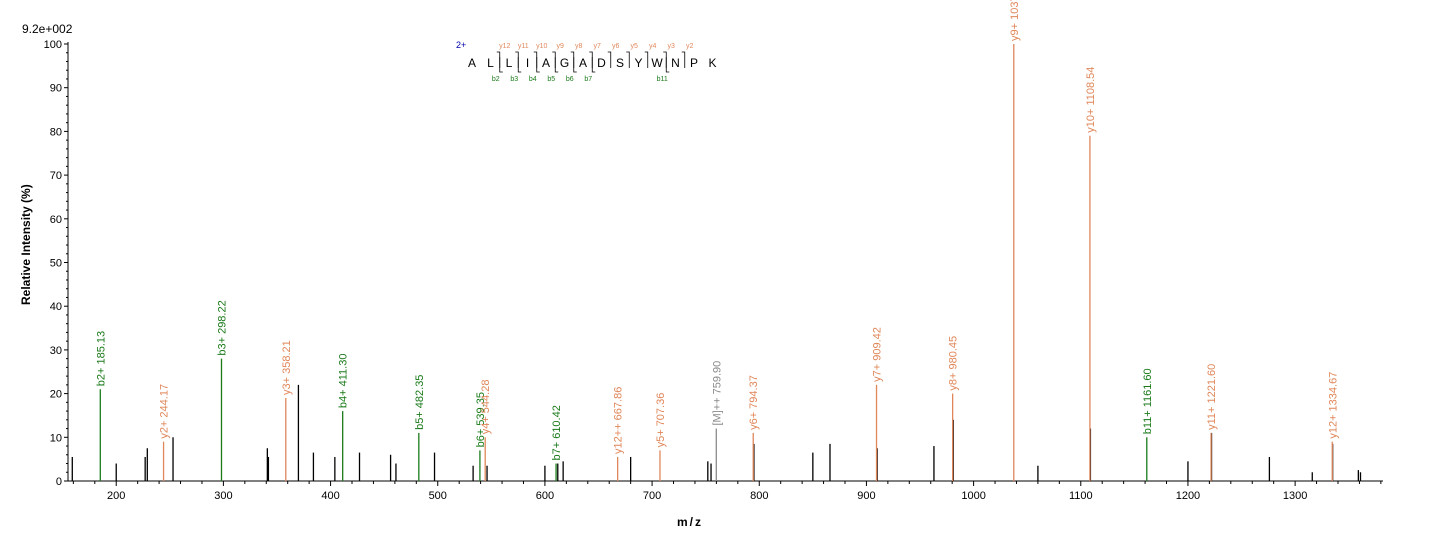 This screenshot has width=1436, height=541. I want to click on y-axis-label: Relative Intensity (%), so click(26, 244).